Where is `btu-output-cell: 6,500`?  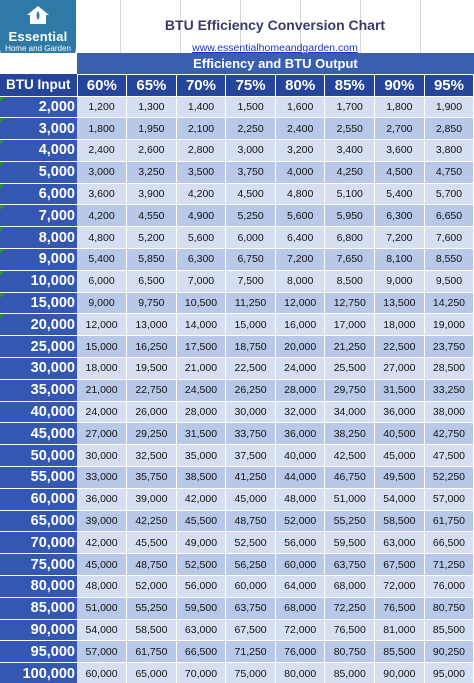
btu-output-cell: 6,500 is located at coordinates (151, 281).